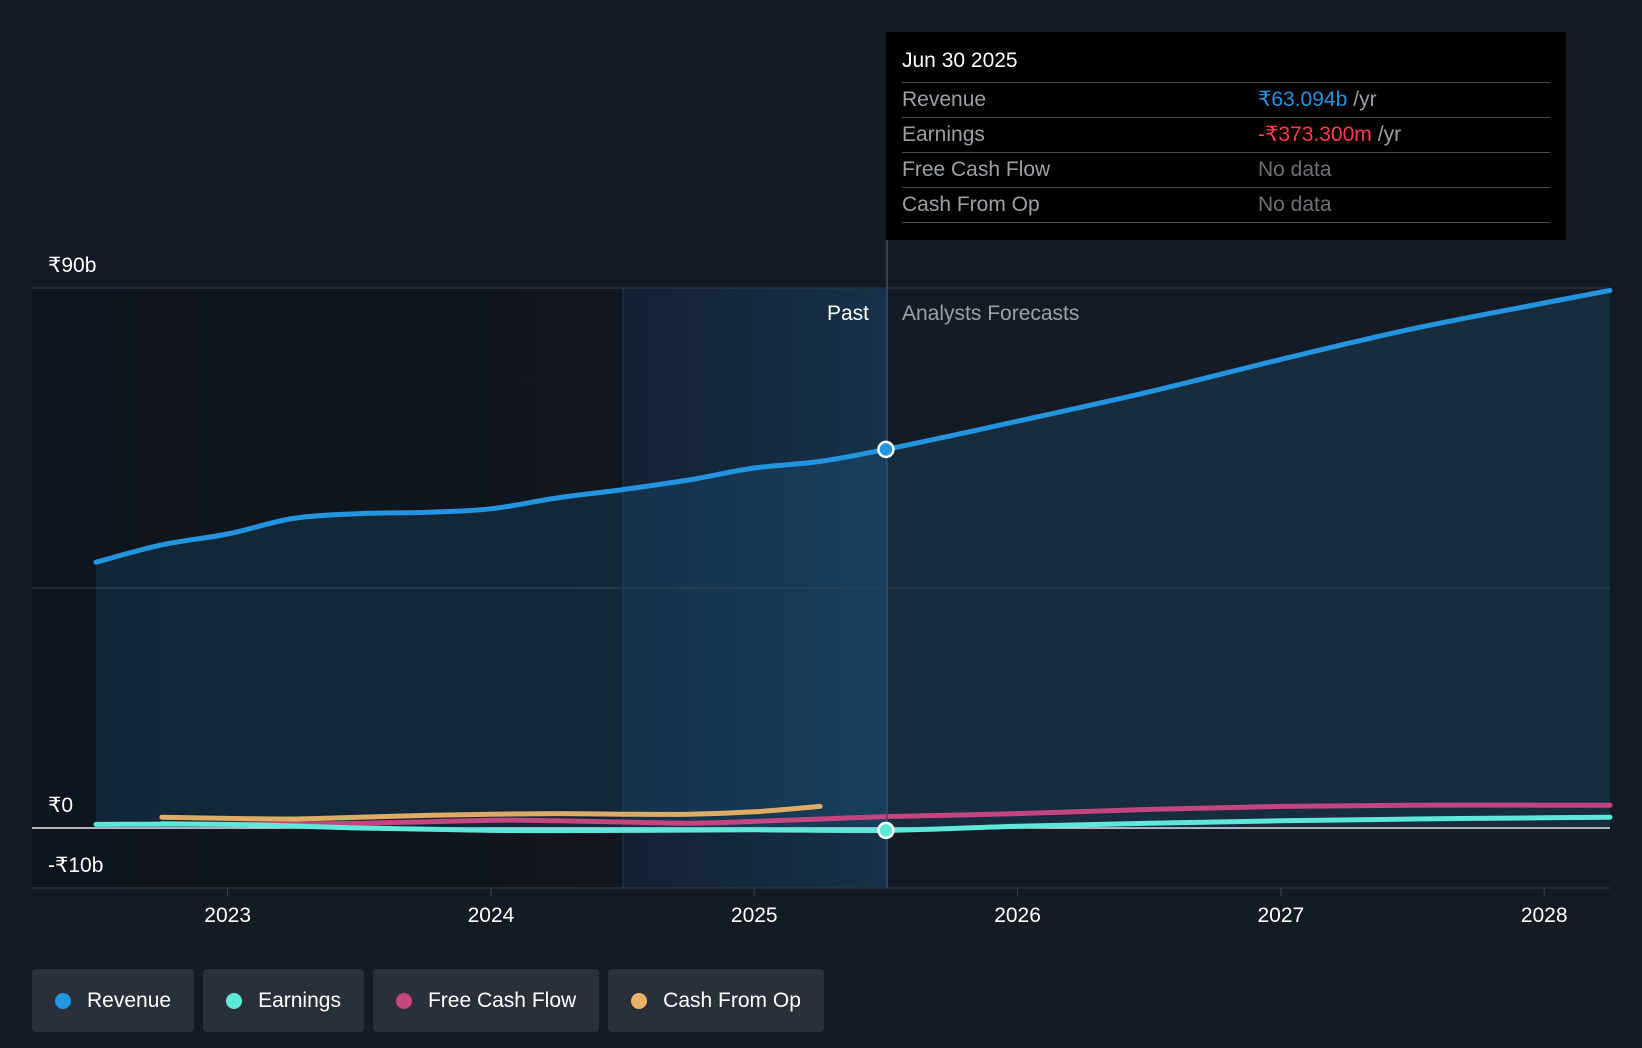 The height and width of the screenshot is (1048, 1642). Describe the element at coordinates (886, 830) in the screenshot. I see `earnings-hover-point` at that location.